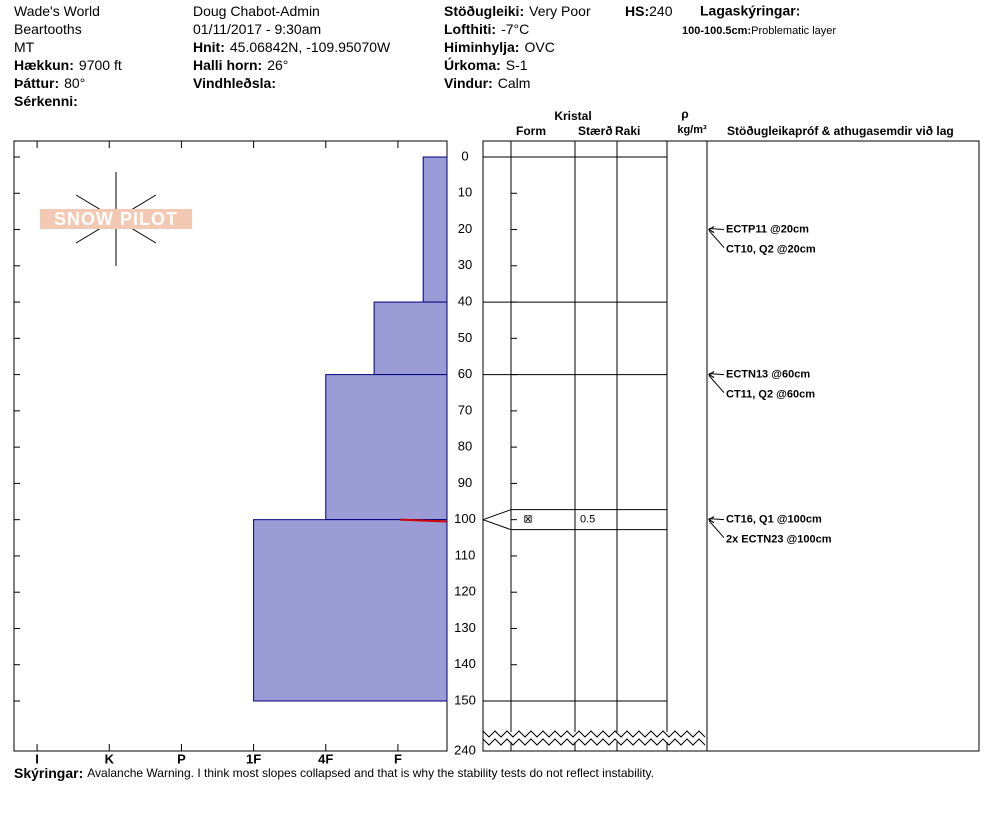  I want to click on field-value: 240, so click(661, 11).